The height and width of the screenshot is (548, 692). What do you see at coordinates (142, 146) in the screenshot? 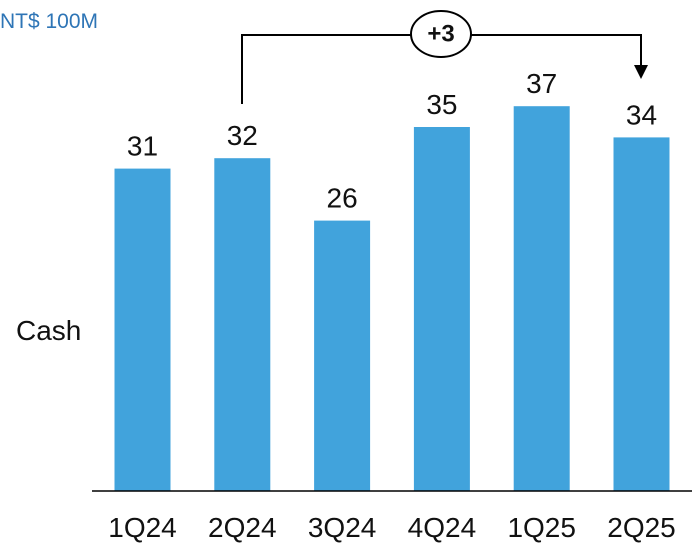
I see `value-label-1q24: 31` at bounding box center [142, 146].